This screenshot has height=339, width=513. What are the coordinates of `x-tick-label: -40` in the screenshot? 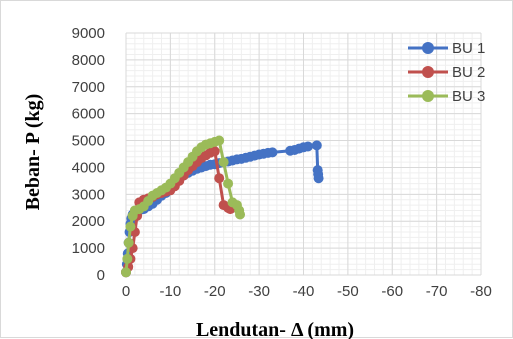 It's located at (304, 291).